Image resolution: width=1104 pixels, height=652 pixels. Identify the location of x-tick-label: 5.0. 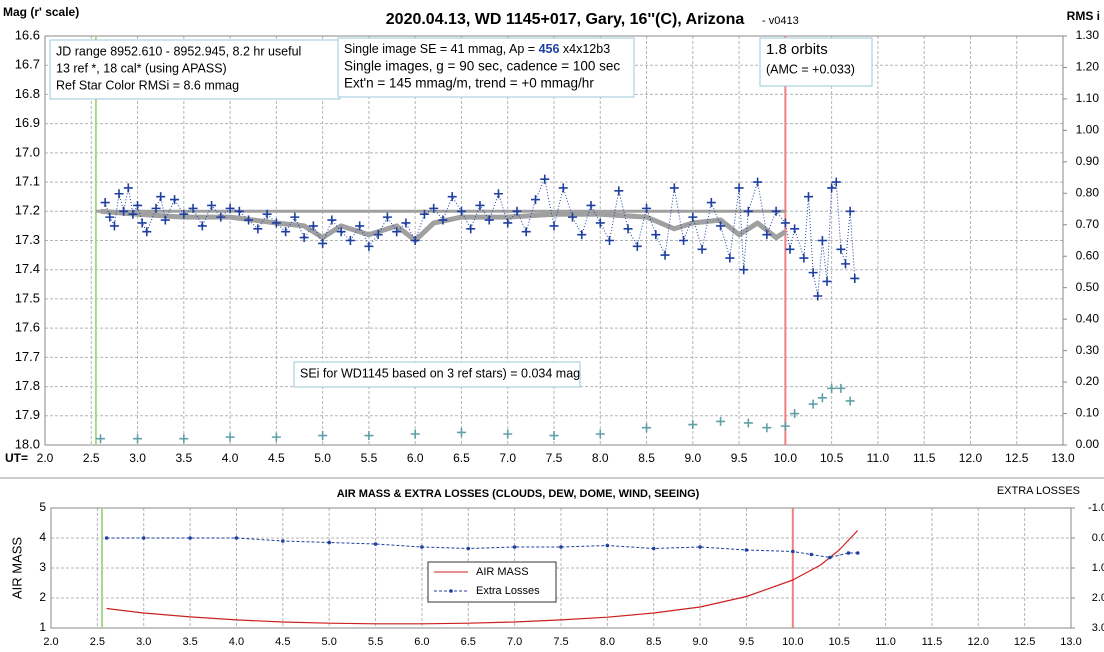
(322, 458).